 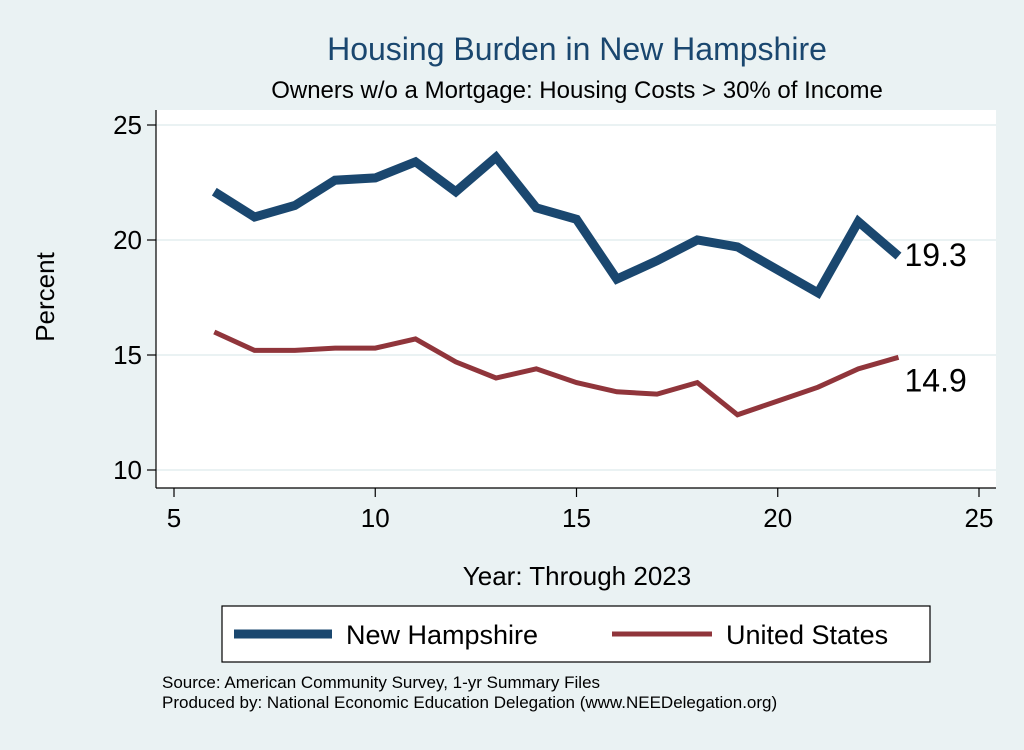 I want to click on legend-label-new-hampshire: New Hampshire, so click(x=442, y=635).